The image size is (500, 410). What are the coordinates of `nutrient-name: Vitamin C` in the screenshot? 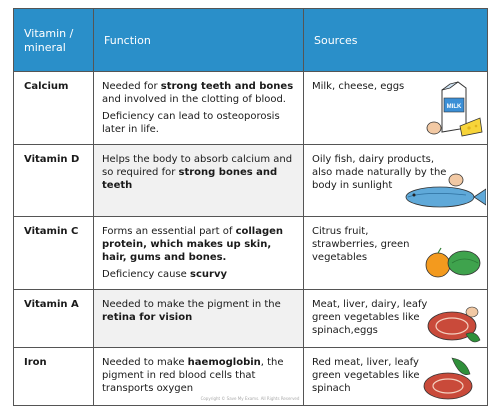 It's located at (53, 253).